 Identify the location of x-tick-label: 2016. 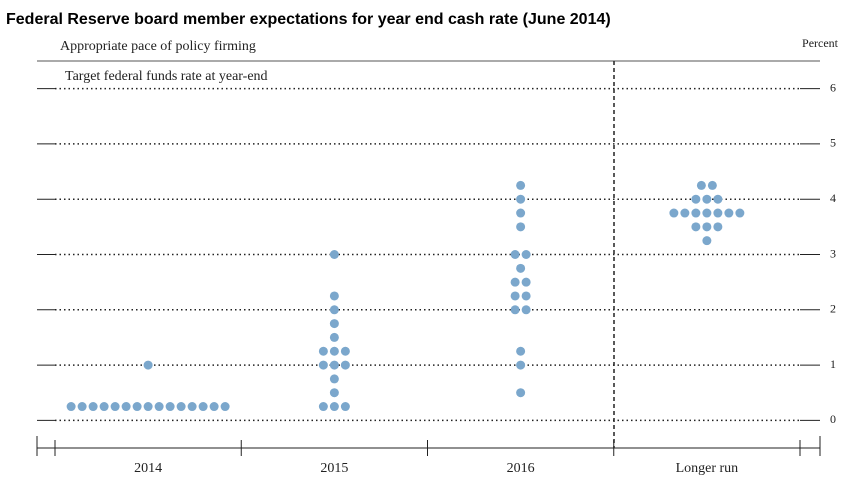
(521, 468).